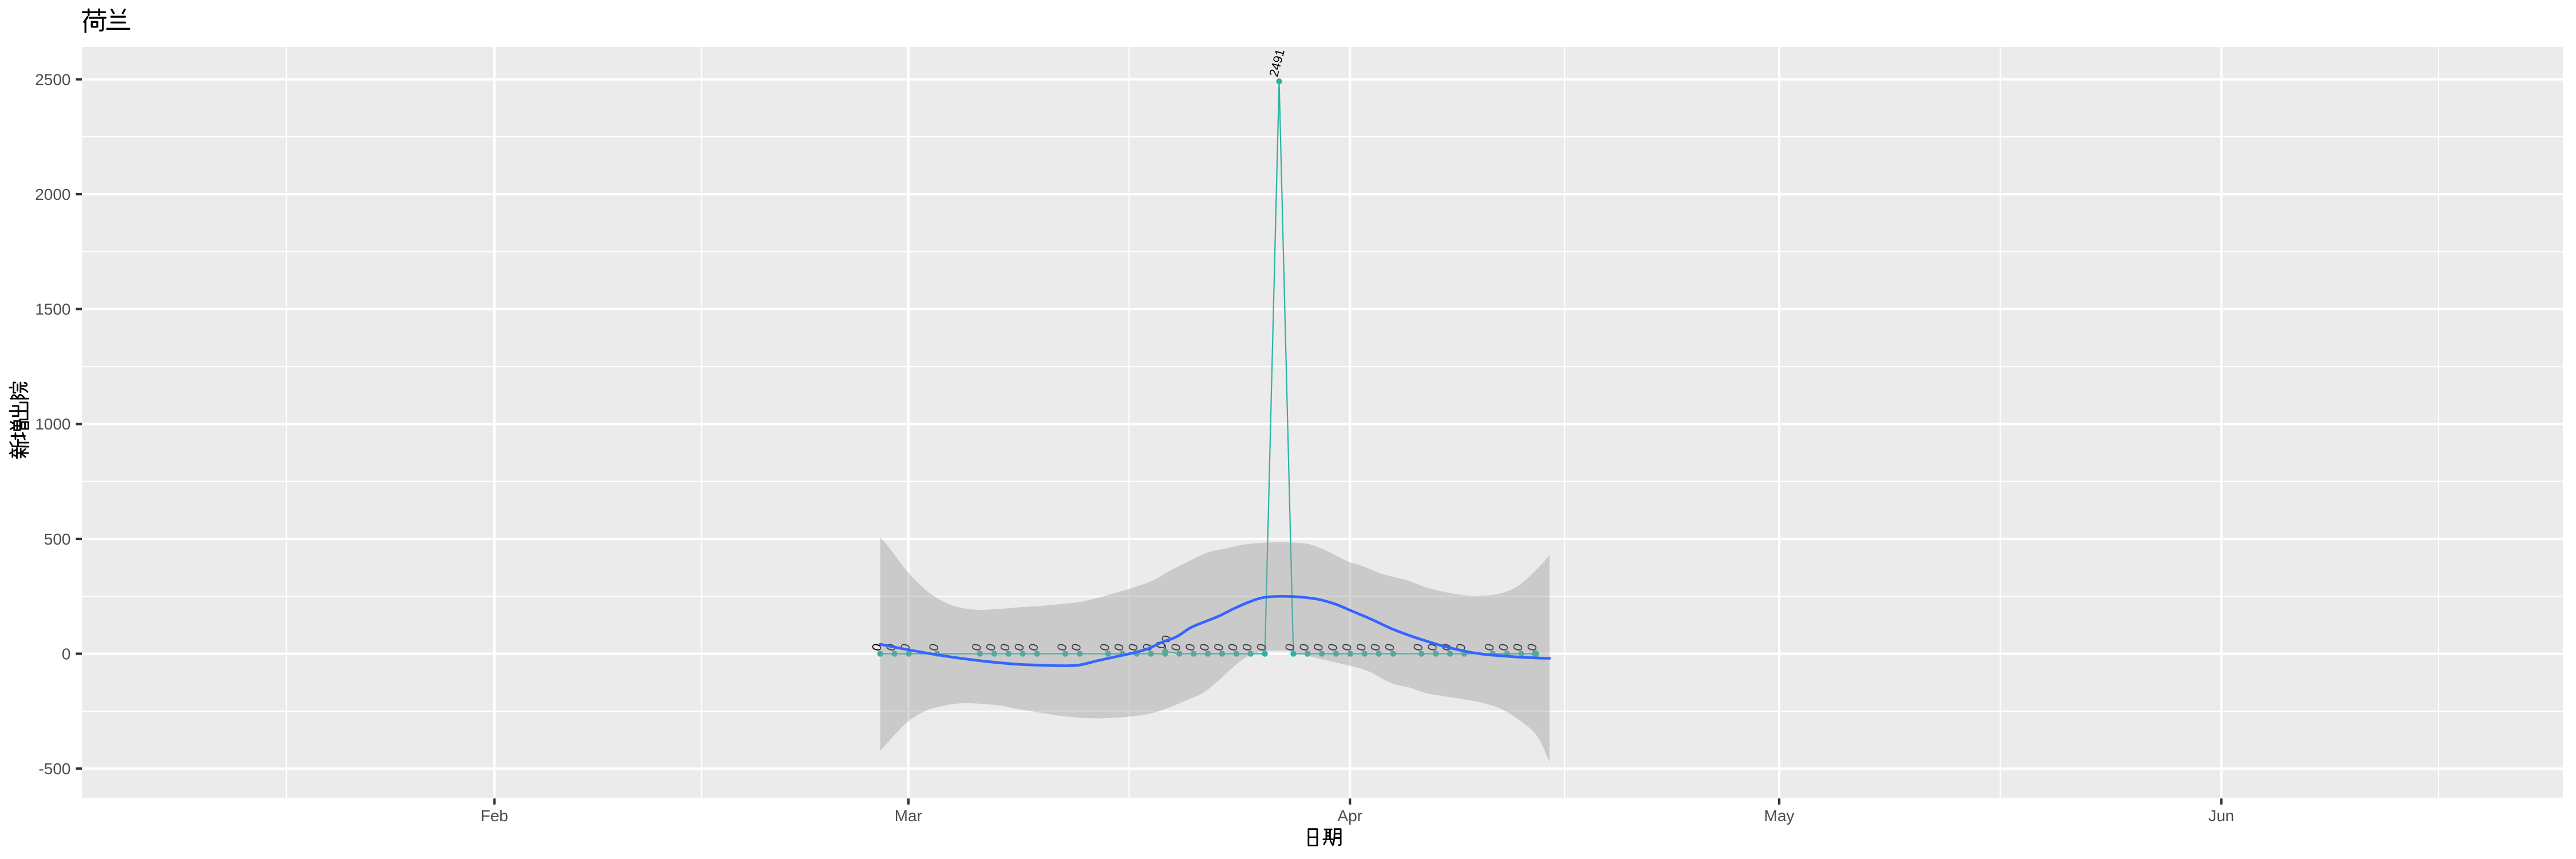  Describe the element at coordinates (52, 424) in the screenshot. I see `svg-text: 1000` at that location.